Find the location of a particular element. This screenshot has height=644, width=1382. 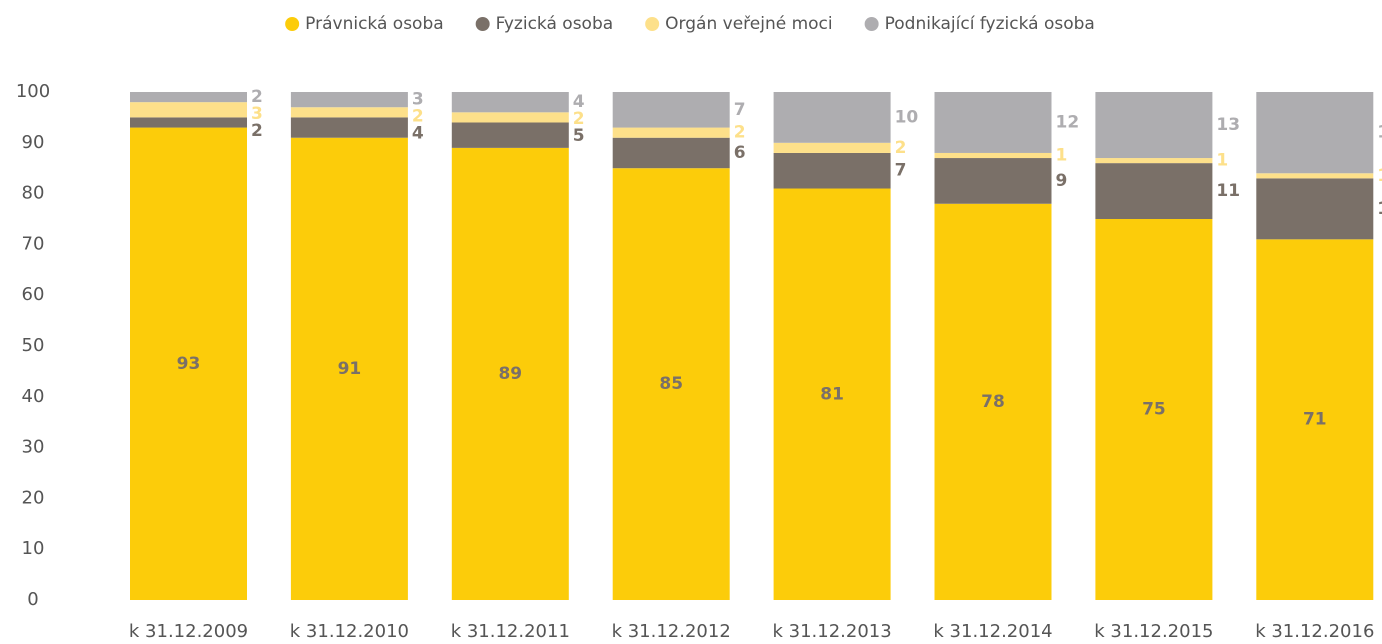

x-tick-label: k 31.12.2015 is located at coordinates (1153, 631).